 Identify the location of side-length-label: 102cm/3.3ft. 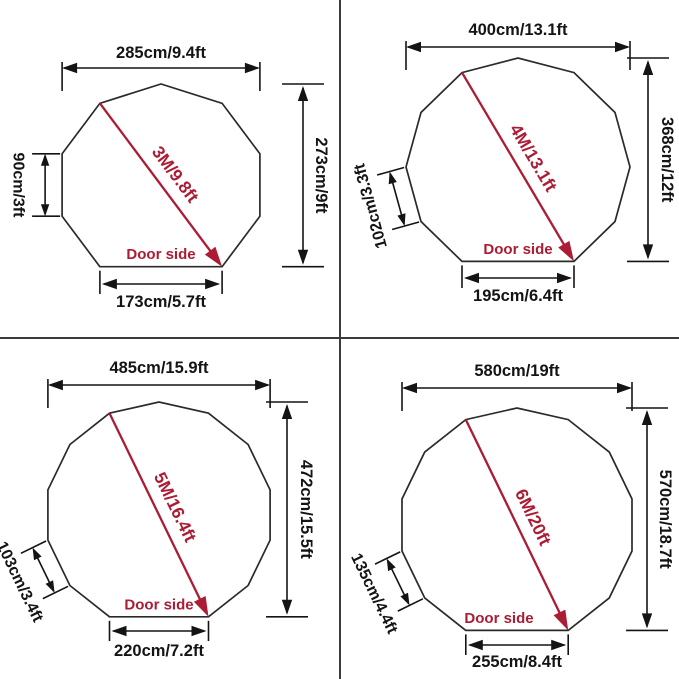
(371, 205).